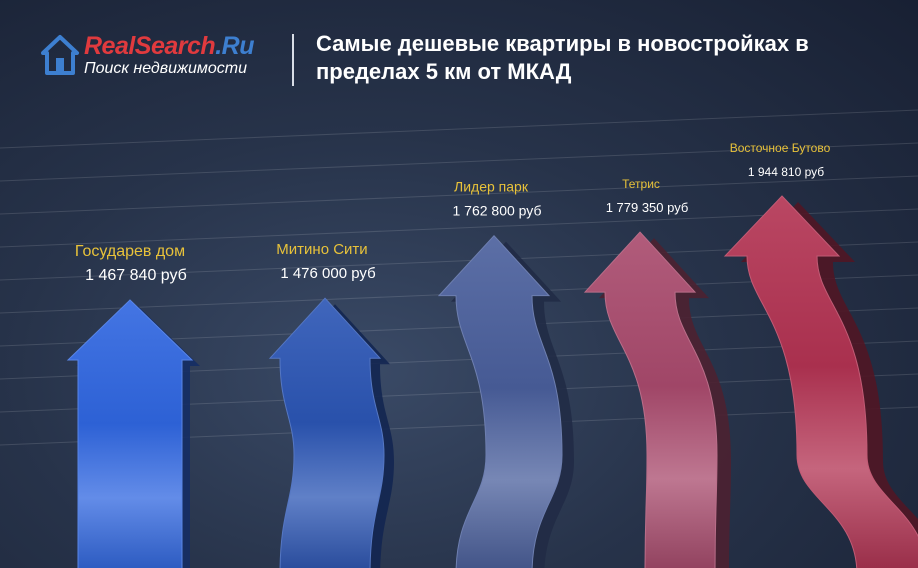  What do you see at coordinates (321, 249) in the screenshot?
I see `category-label: Митино Сити` at bounding box center [321, 249].